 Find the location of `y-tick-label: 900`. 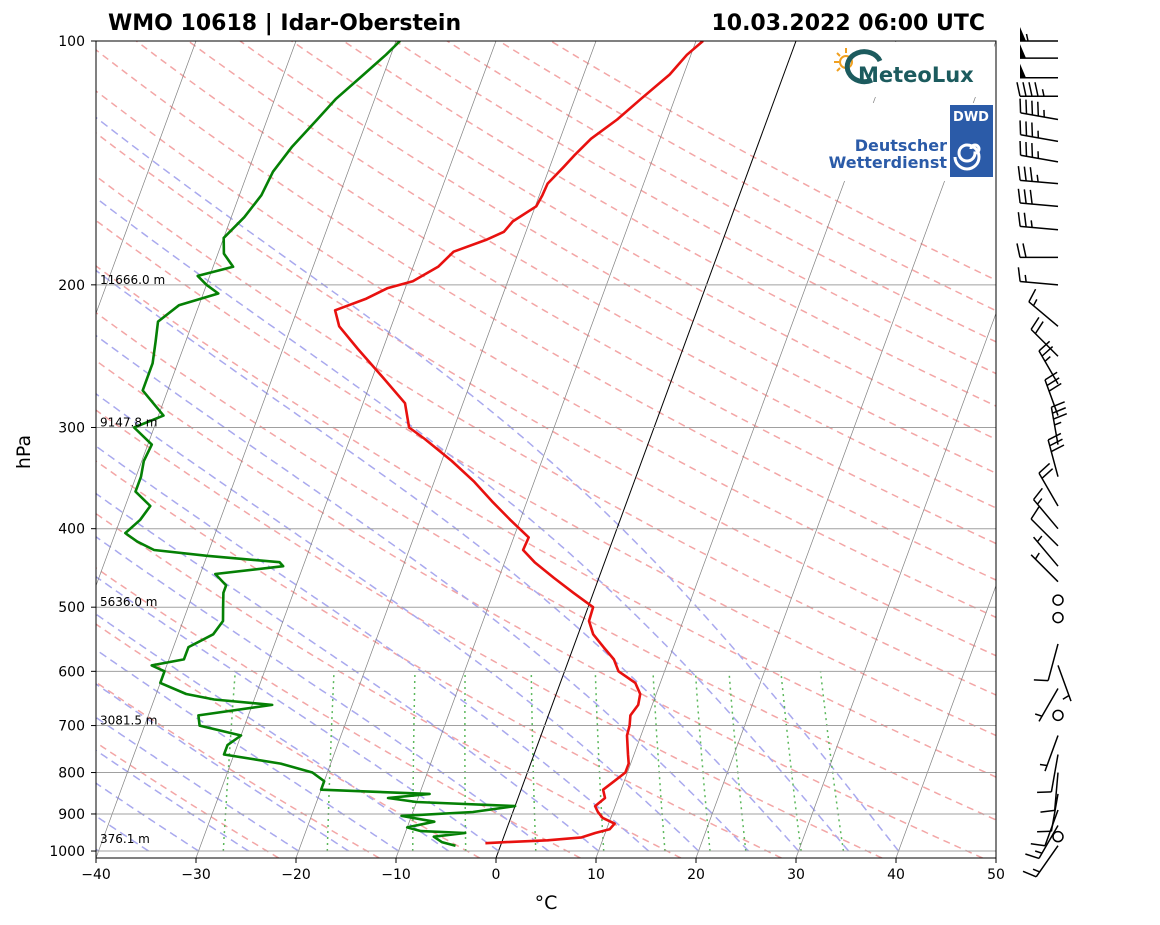

y-tick-label: 900 is located at coordinates (71, 815).